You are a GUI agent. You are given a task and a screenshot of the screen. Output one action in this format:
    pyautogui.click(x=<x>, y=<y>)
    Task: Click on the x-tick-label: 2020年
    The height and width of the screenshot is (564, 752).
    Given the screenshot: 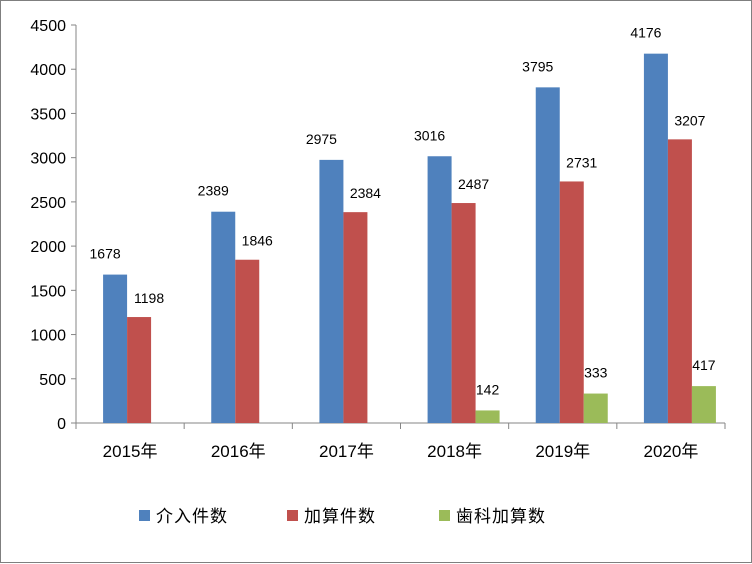 What is the action you would take?
    pyautogui.click(x=671, y=451)
    